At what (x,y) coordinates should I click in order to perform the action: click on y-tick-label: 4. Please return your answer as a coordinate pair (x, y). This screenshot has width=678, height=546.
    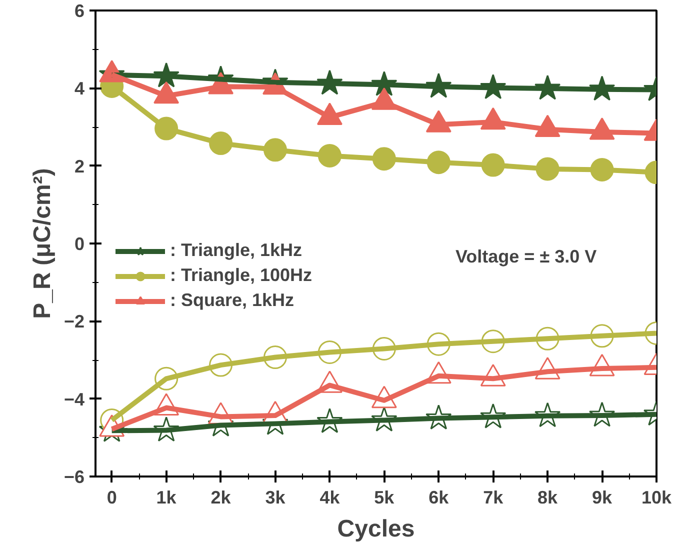
    Looking at the image, I should click on (79, 88).